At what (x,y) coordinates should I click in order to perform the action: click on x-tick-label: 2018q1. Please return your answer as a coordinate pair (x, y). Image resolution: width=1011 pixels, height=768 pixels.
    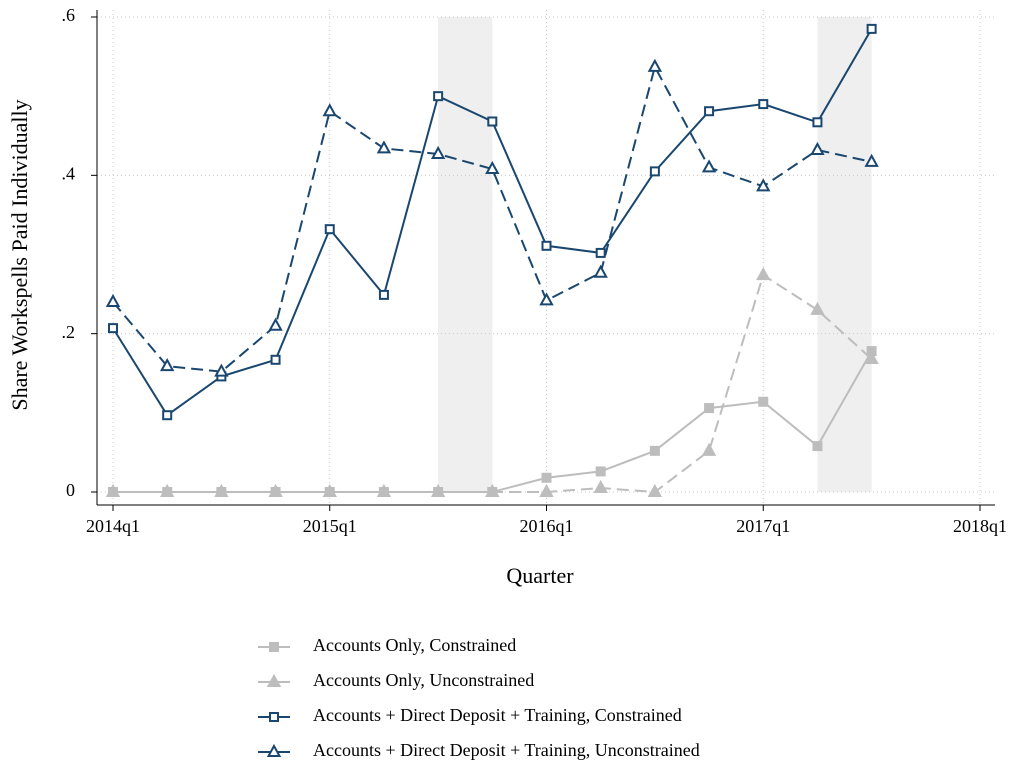
    Looking at the image, I should click on (980, 526).